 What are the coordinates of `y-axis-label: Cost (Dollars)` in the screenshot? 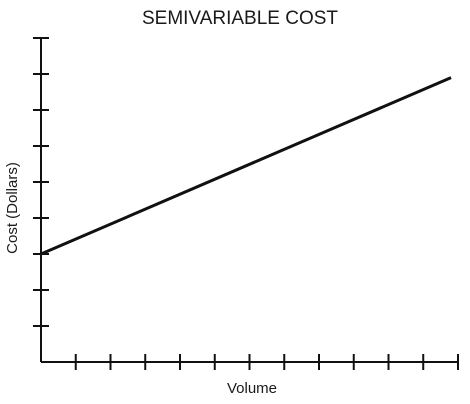 It's located at (12, 208).